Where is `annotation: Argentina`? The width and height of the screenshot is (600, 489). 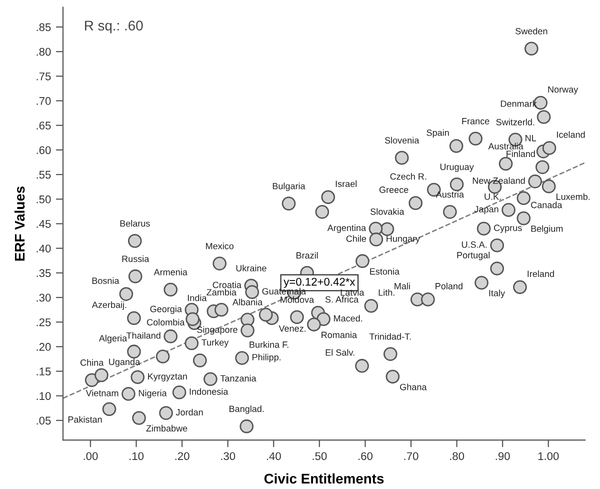 annotation: Argentina is located at coordinates (346, 228).